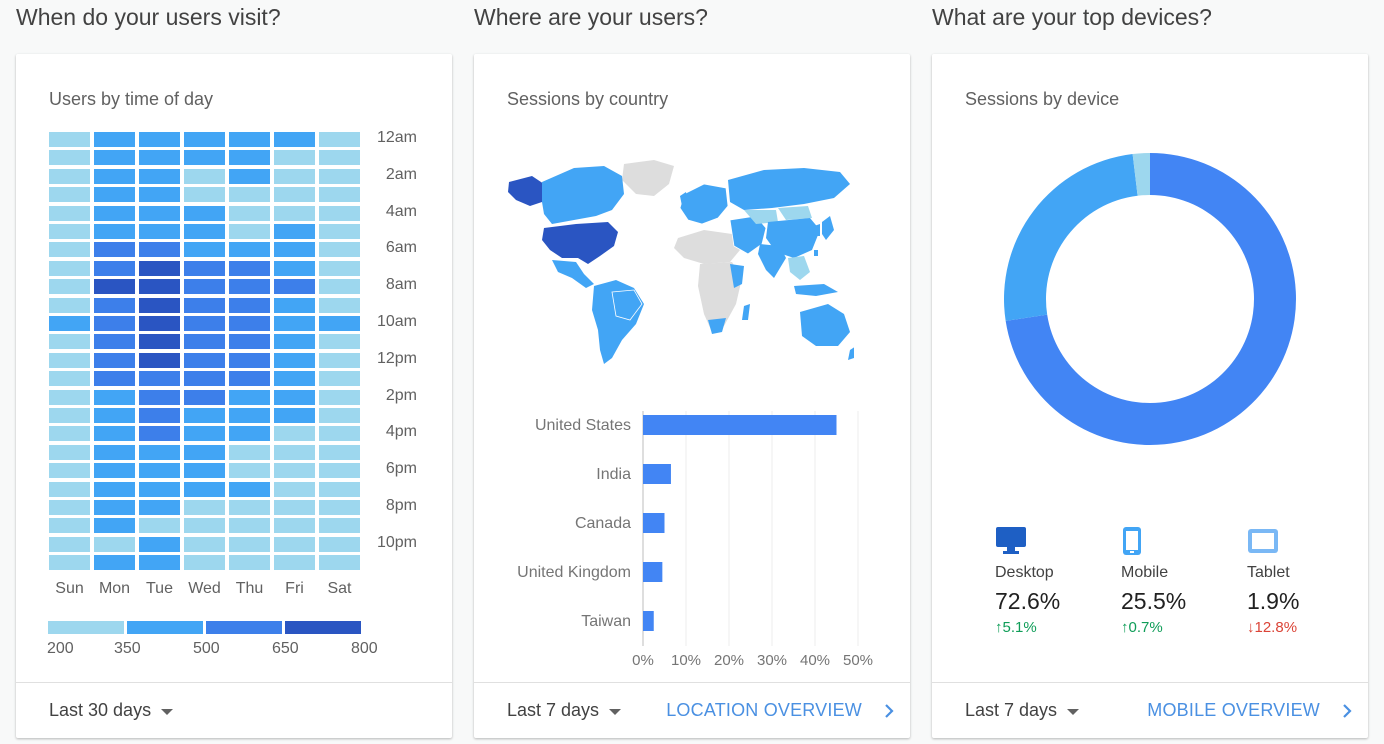 The height and width of the screenshot is (744, 1384). I want to click on donut-slice-tablet, so click(1141, 174).